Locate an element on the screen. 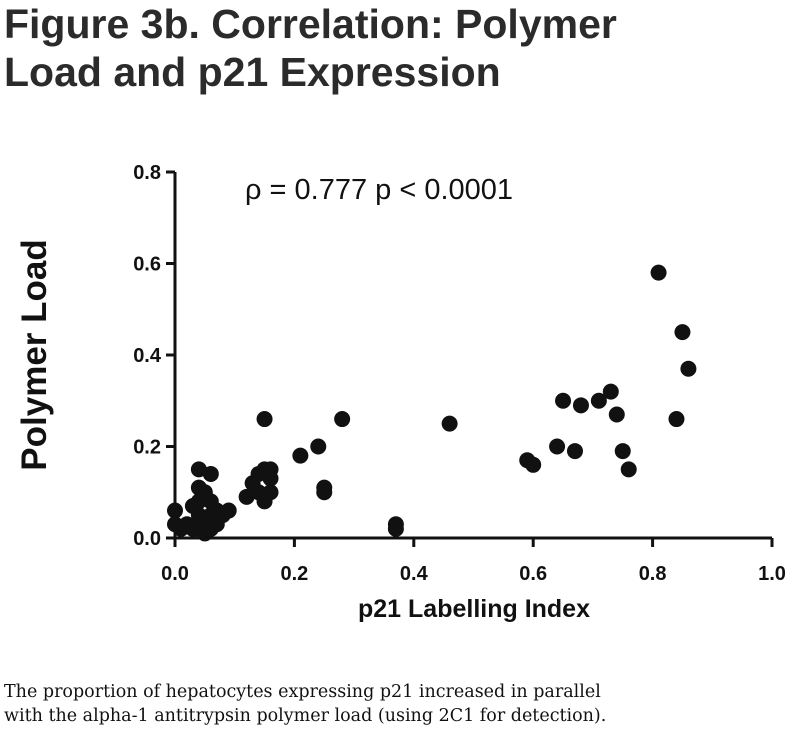 Image resolution: width=800 pixels, height=753 pixels. x-tick-label: 0.2 is located at coordinates (294, 574).